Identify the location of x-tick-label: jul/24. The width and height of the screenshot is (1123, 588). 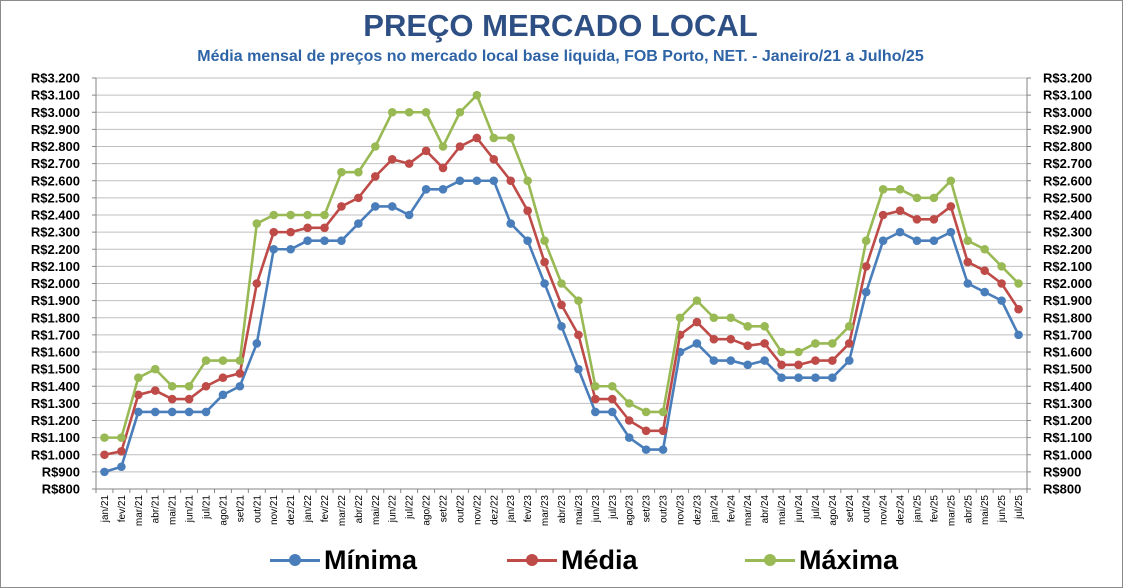
(816, 507).